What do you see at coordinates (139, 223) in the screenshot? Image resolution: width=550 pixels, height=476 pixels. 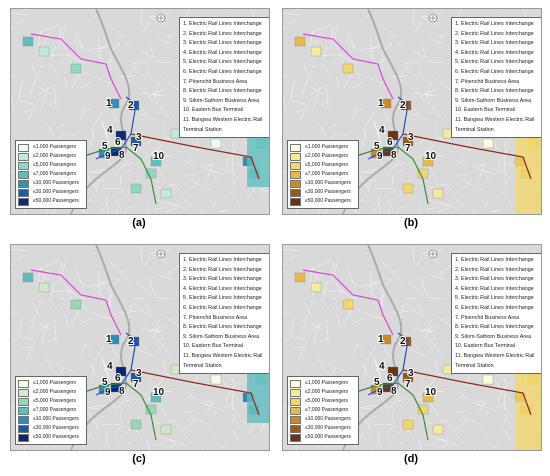 I see `panel-caption: (a)` at bounding box center [139, 223].